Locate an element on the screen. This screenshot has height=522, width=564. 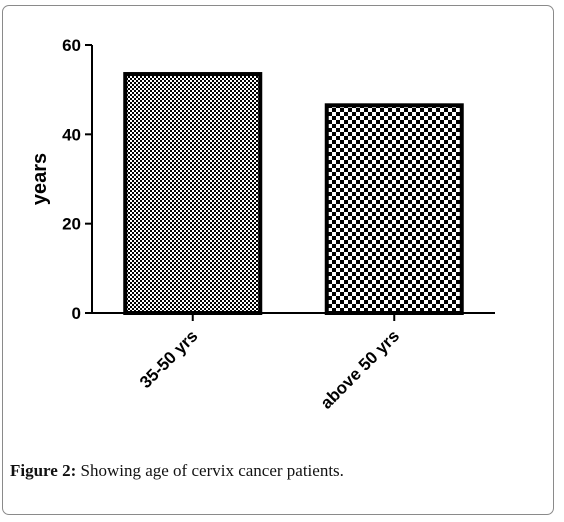
y-tick-label: 20 is located at coordinates (71, 224).